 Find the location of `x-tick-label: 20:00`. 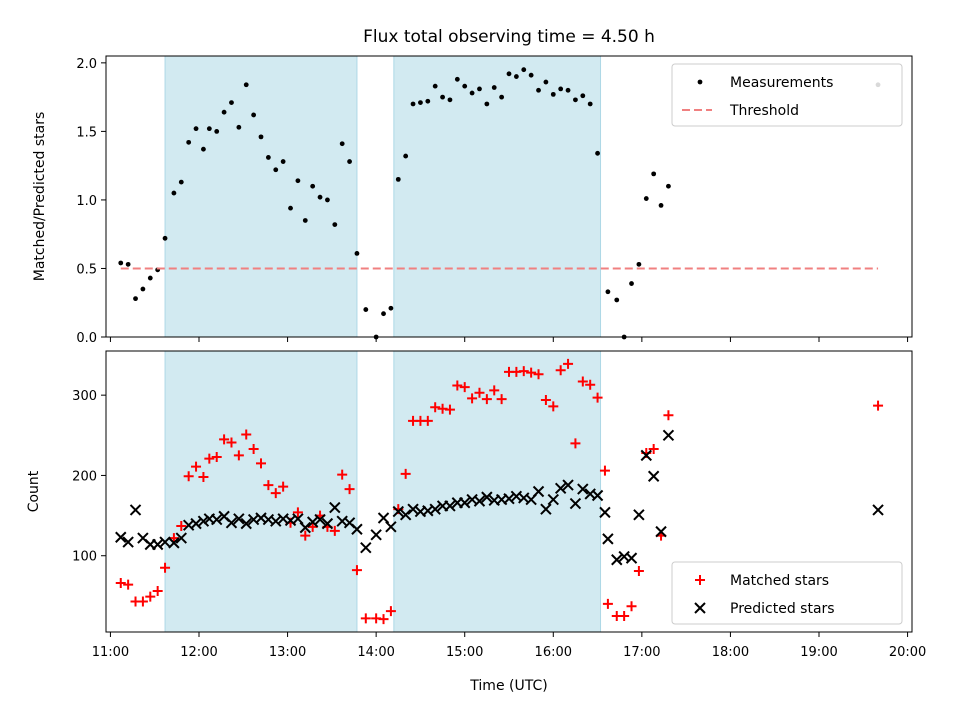

x-tick-label: 20:00 is located at coordinates (907, 652).